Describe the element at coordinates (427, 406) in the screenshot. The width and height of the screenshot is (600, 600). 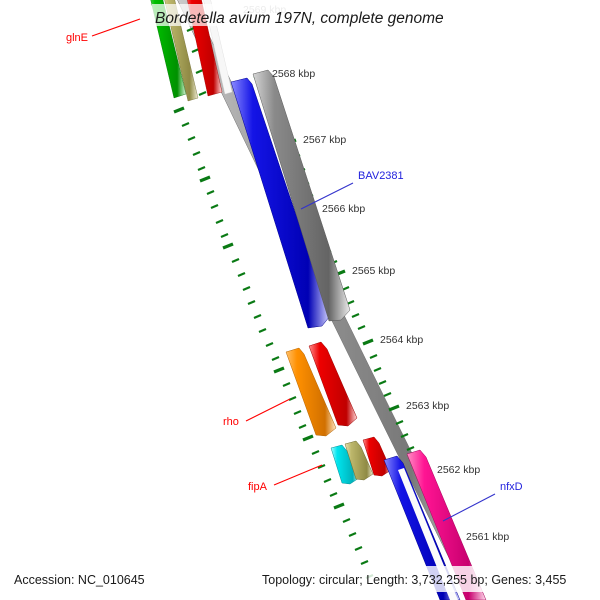
I see `tick-label-2563: 2563 kbp` at that location.